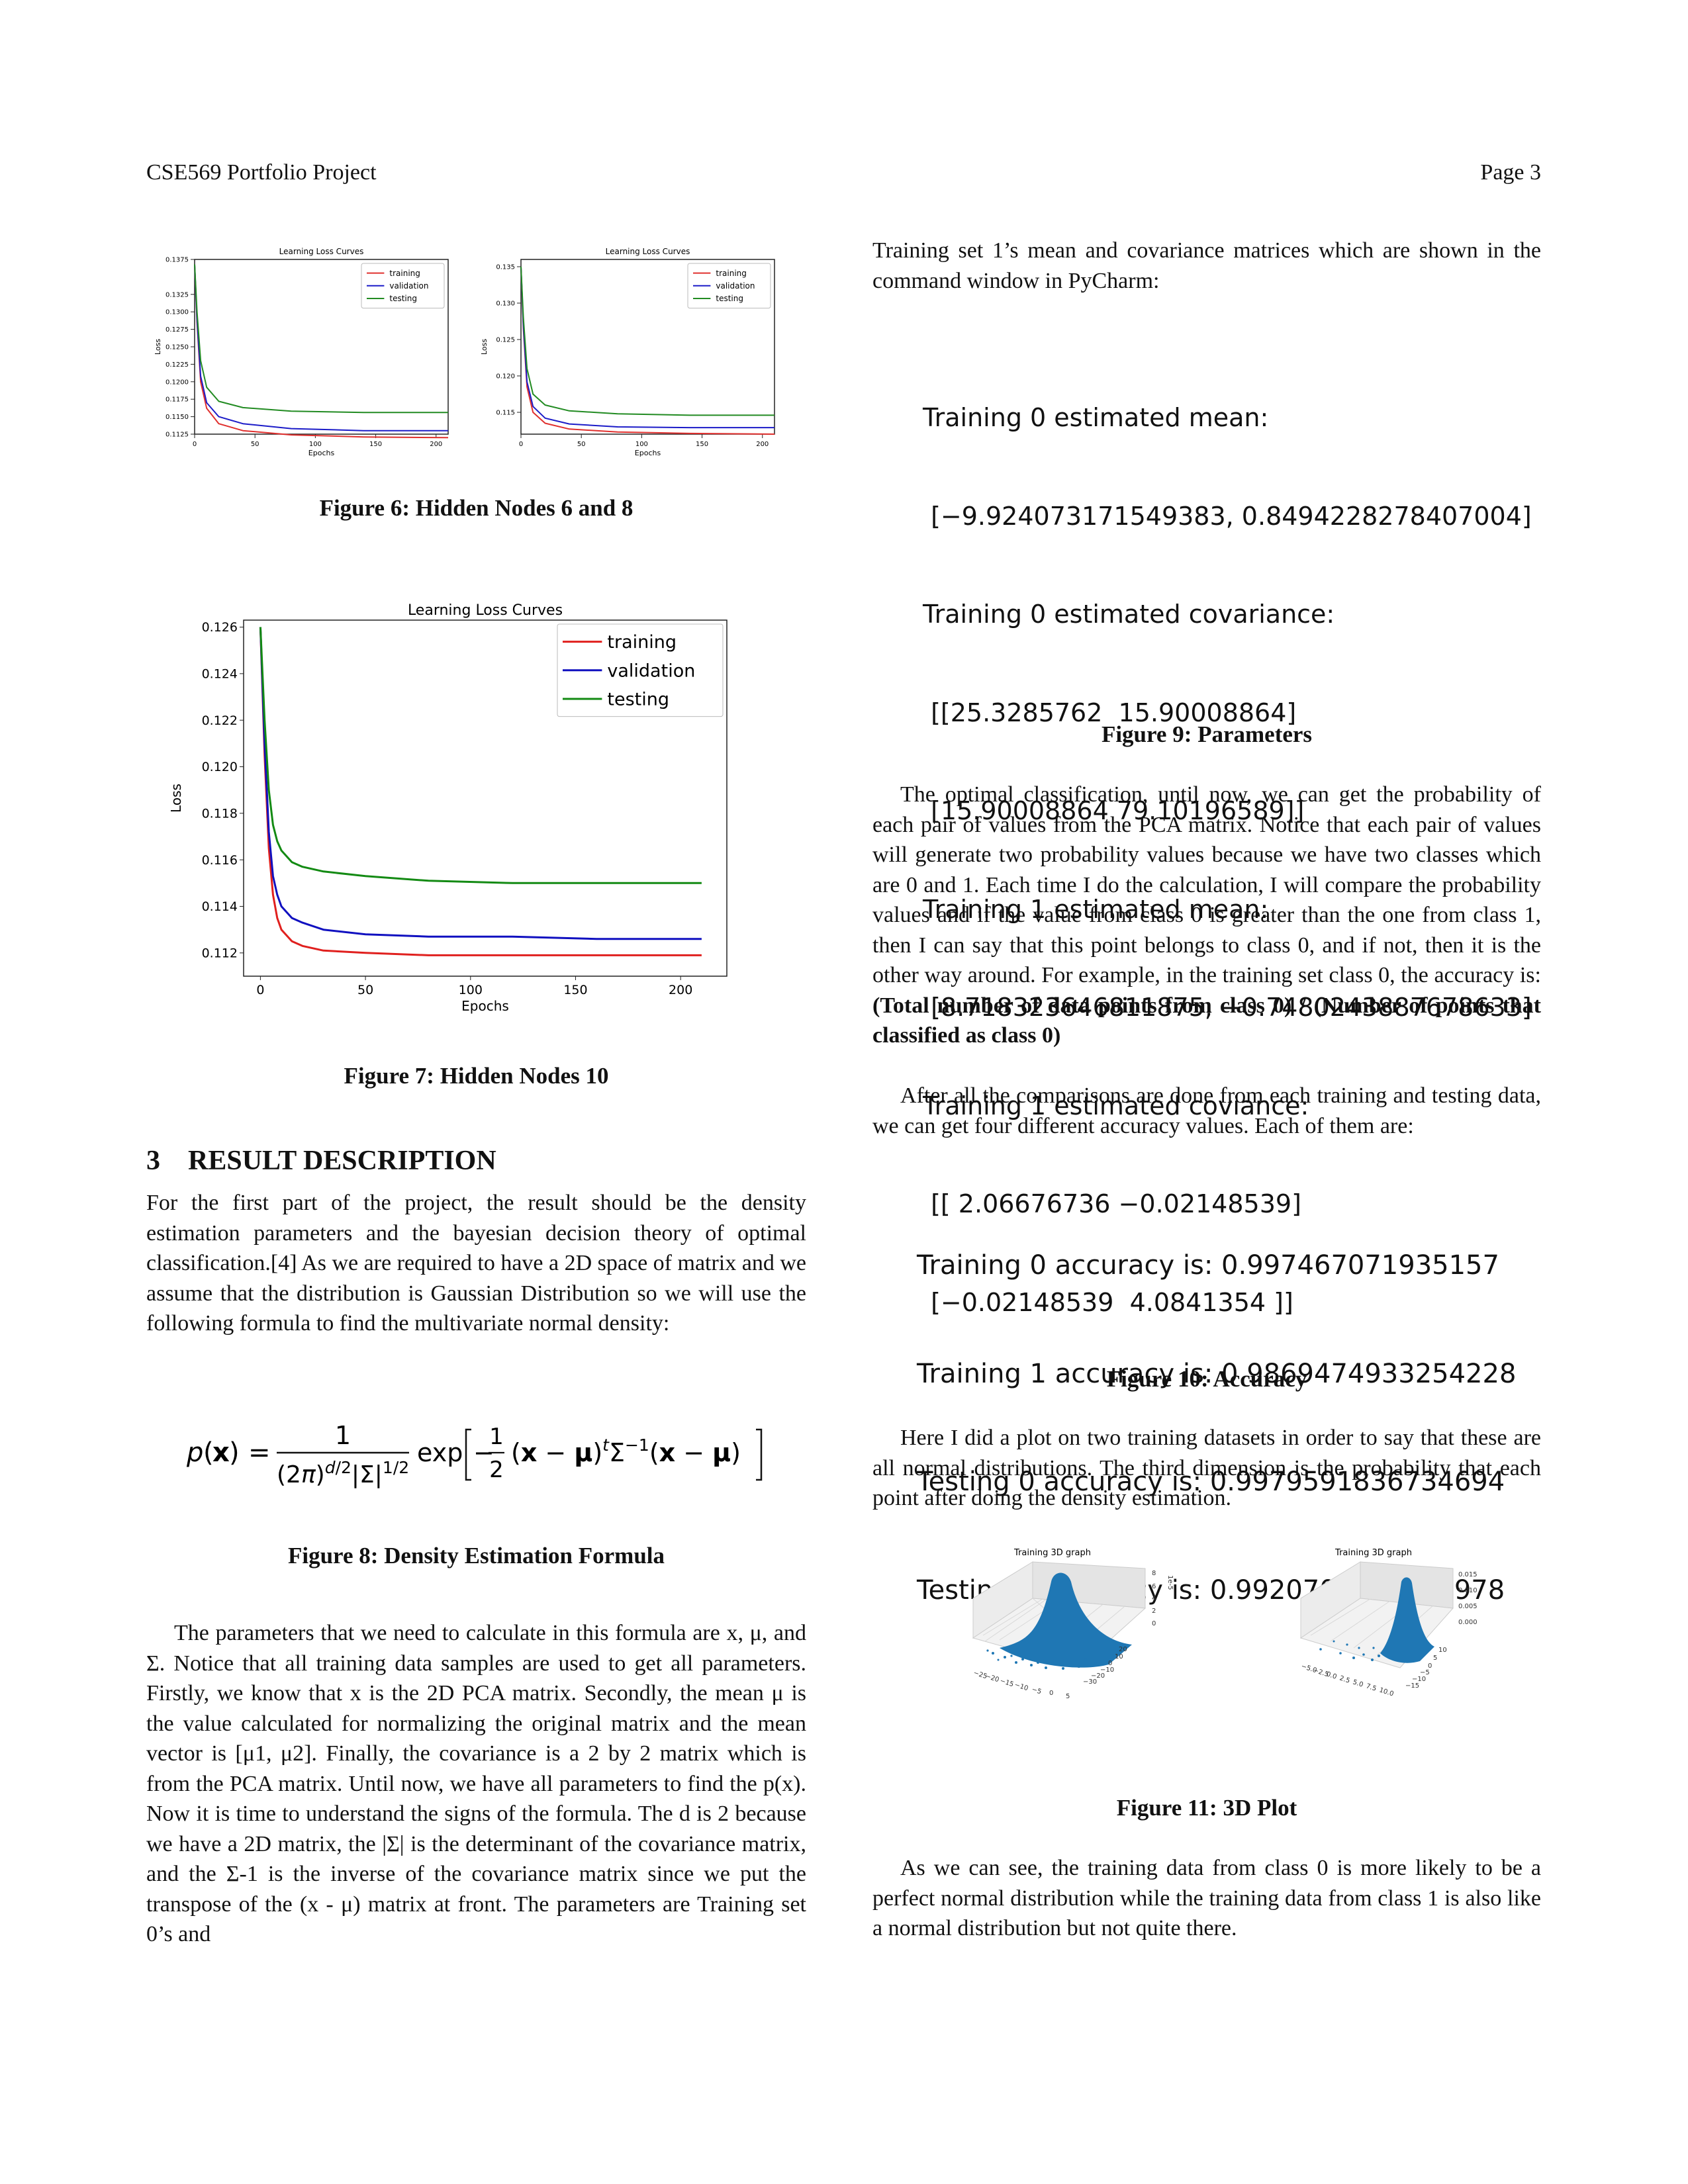 The width and height of the screenshot is (1688, 2184). Describe the element at coordinates (1467, 1607) in the screenshot. I see `svg-text: 0.005` at that location.